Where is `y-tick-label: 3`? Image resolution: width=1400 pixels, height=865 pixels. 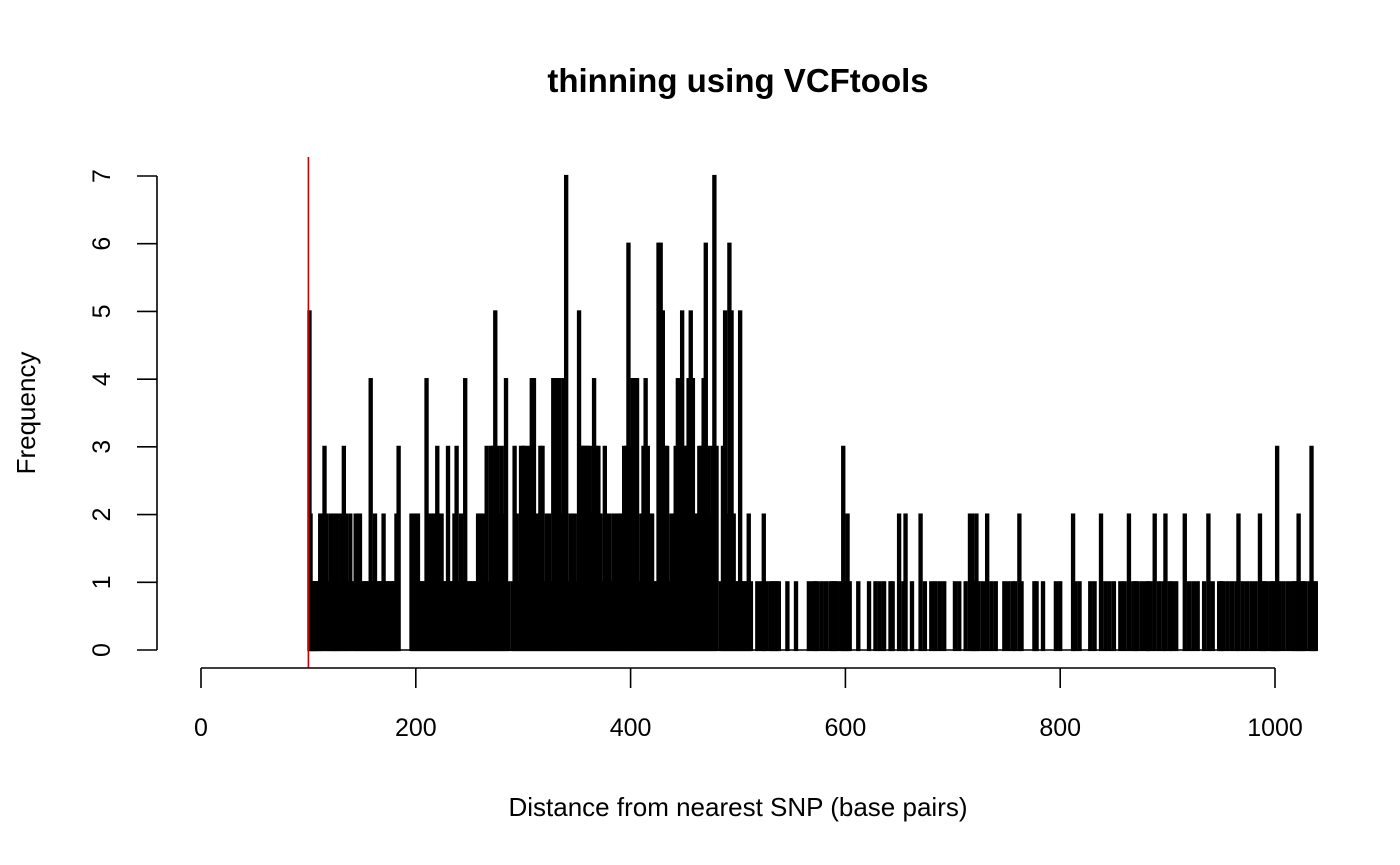
y-tick-label: 3 is located at coordinates (102, 447).